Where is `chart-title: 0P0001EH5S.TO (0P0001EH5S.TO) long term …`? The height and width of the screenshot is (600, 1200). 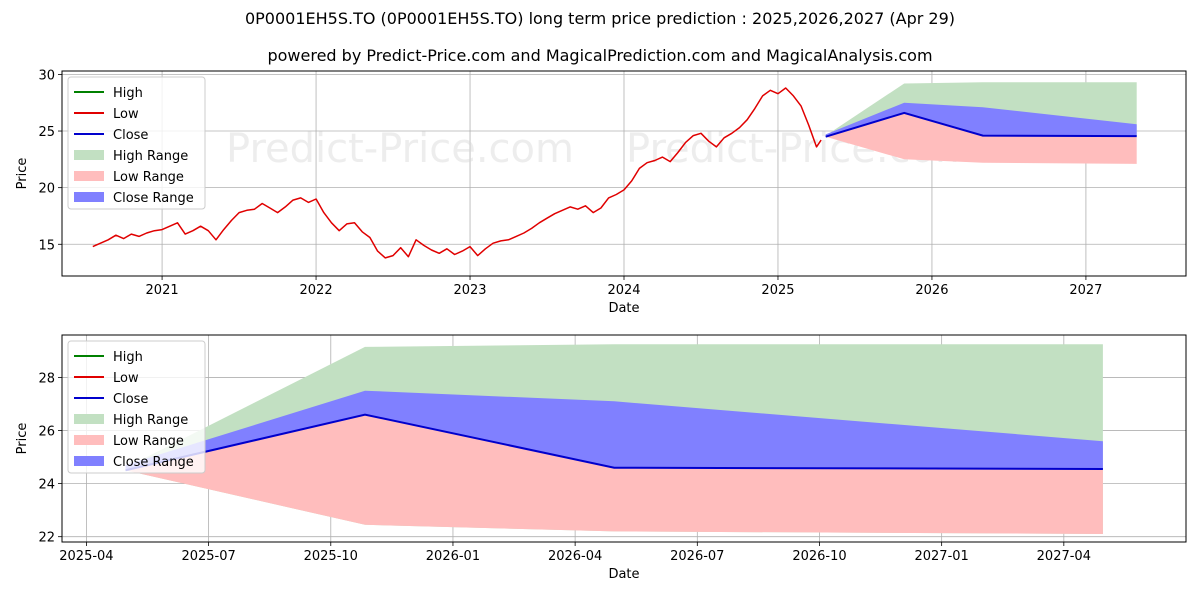
chart-title: 0P0001EH5S.TO (0P0001EH5S.TO) long term … is located at coordinates (600, 18).